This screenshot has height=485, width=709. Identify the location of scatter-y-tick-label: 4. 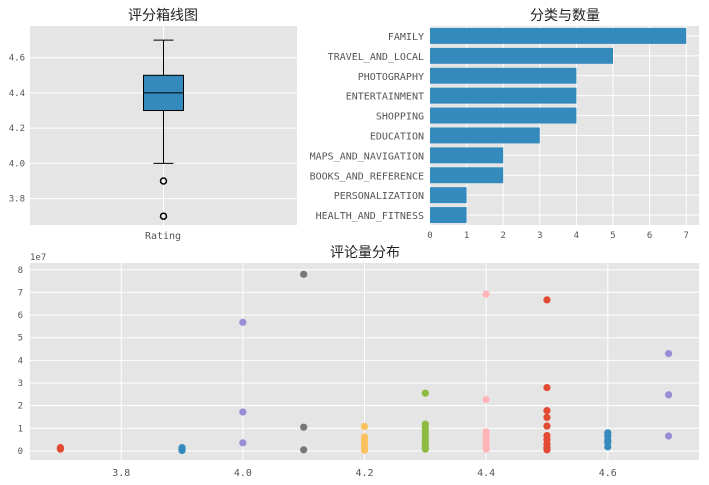
(20, 361).